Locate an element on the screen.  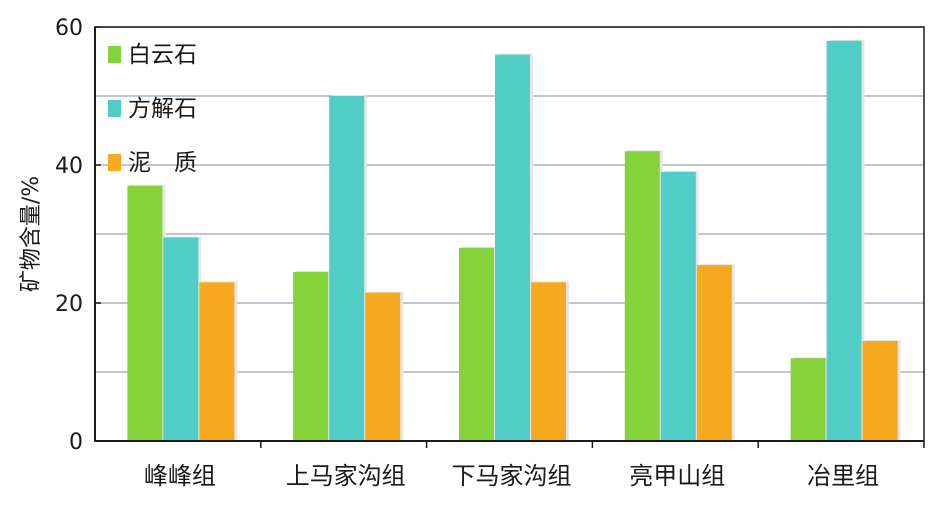
x-category-label: 上马家沟组 is located at coordinates (346, 476).